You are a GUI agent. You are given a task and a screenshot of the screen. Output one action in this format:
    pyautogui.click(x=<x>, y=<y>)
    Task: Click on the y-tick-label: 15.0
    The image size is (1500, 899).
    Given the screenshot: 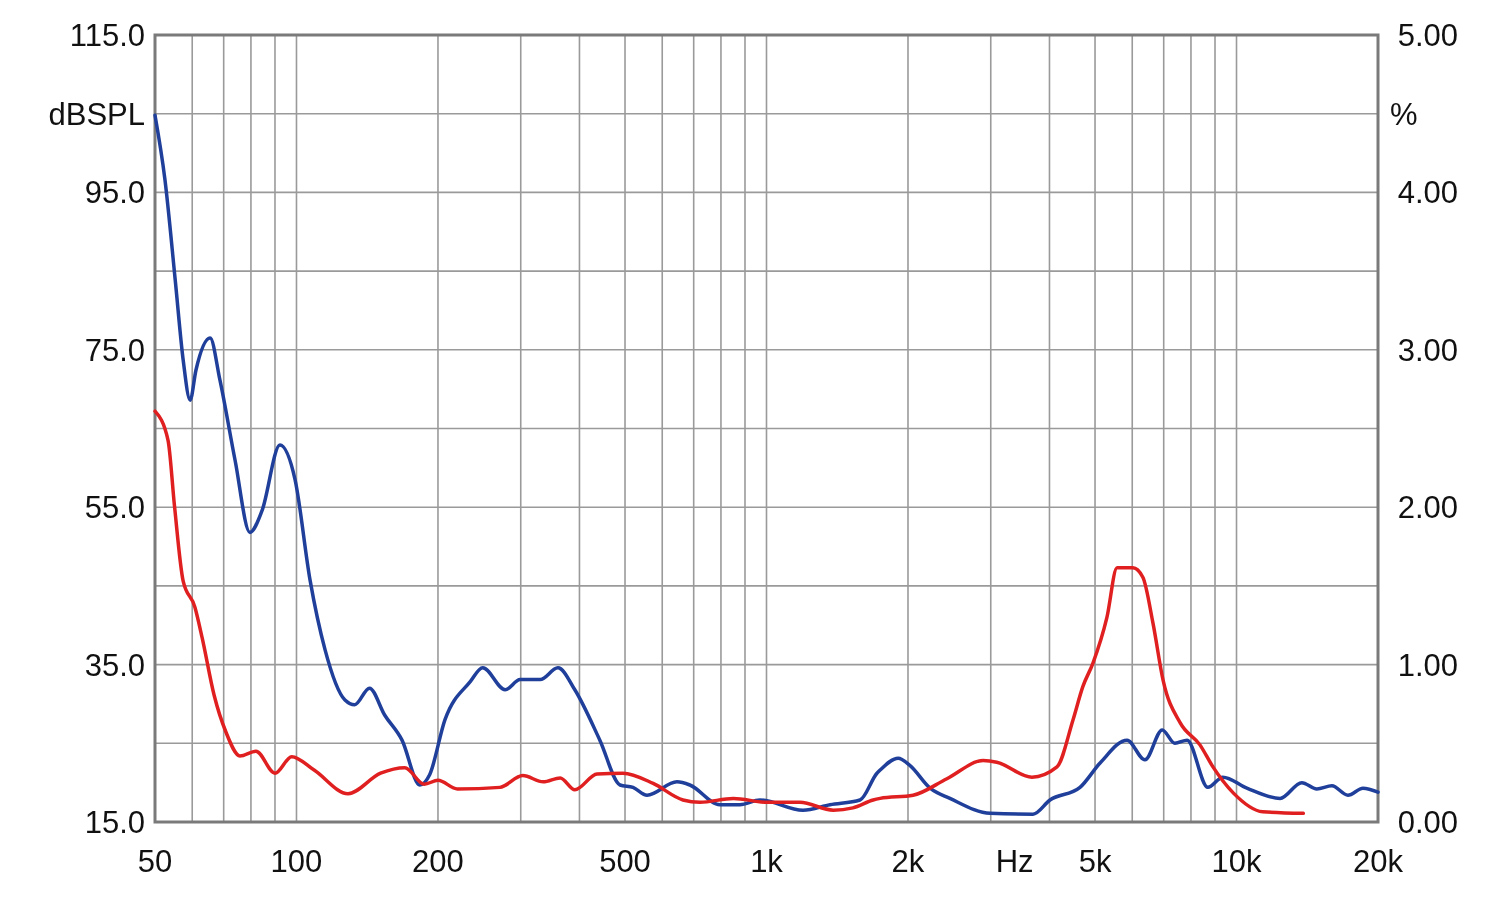 What is the action you would take?
    pyautogui.click(x=114, y=822)
    